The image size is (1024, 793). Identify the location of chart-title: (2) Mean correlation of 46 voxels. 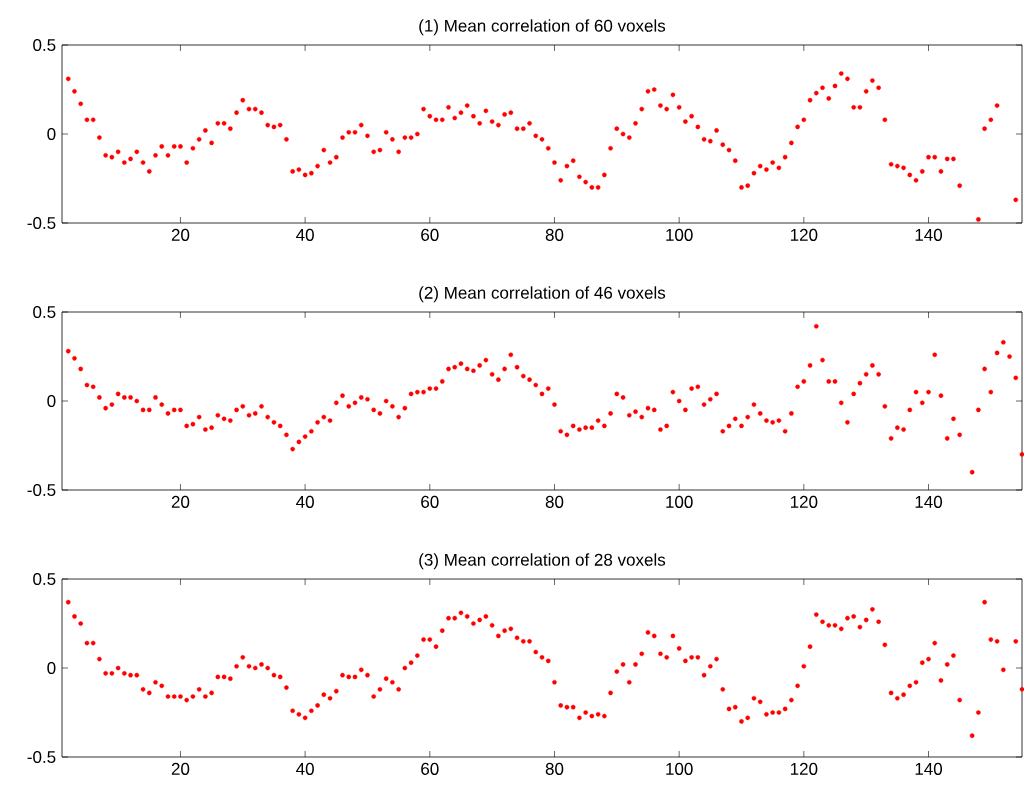
(542, 294).